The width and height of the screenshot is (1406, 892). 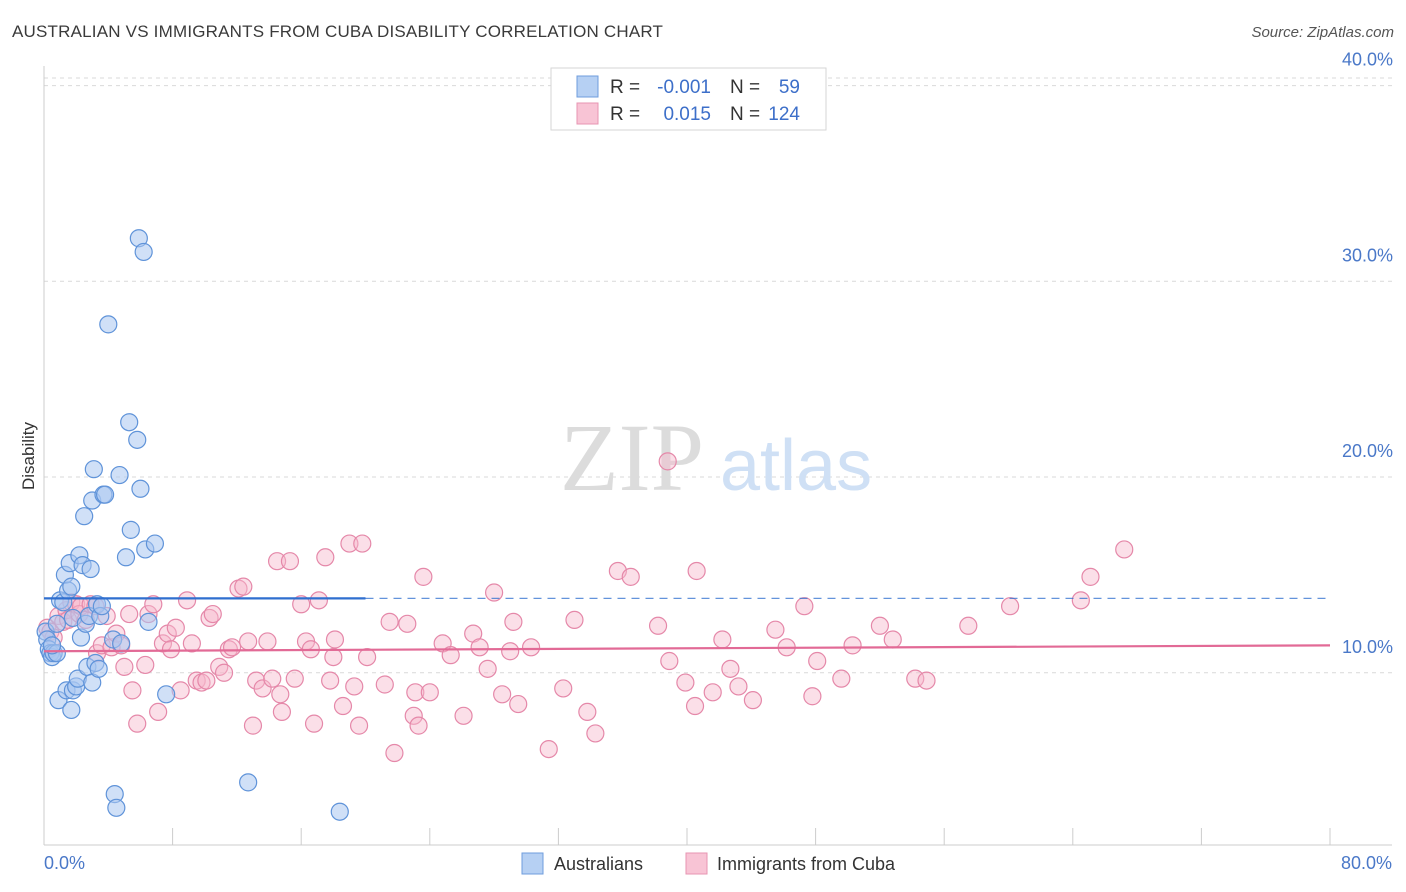 What do you see at coordinates (1322, 32) in the screenshot?
I see `source-label: Source: ZipAtlas.com` at bounding box center [1322, 32].